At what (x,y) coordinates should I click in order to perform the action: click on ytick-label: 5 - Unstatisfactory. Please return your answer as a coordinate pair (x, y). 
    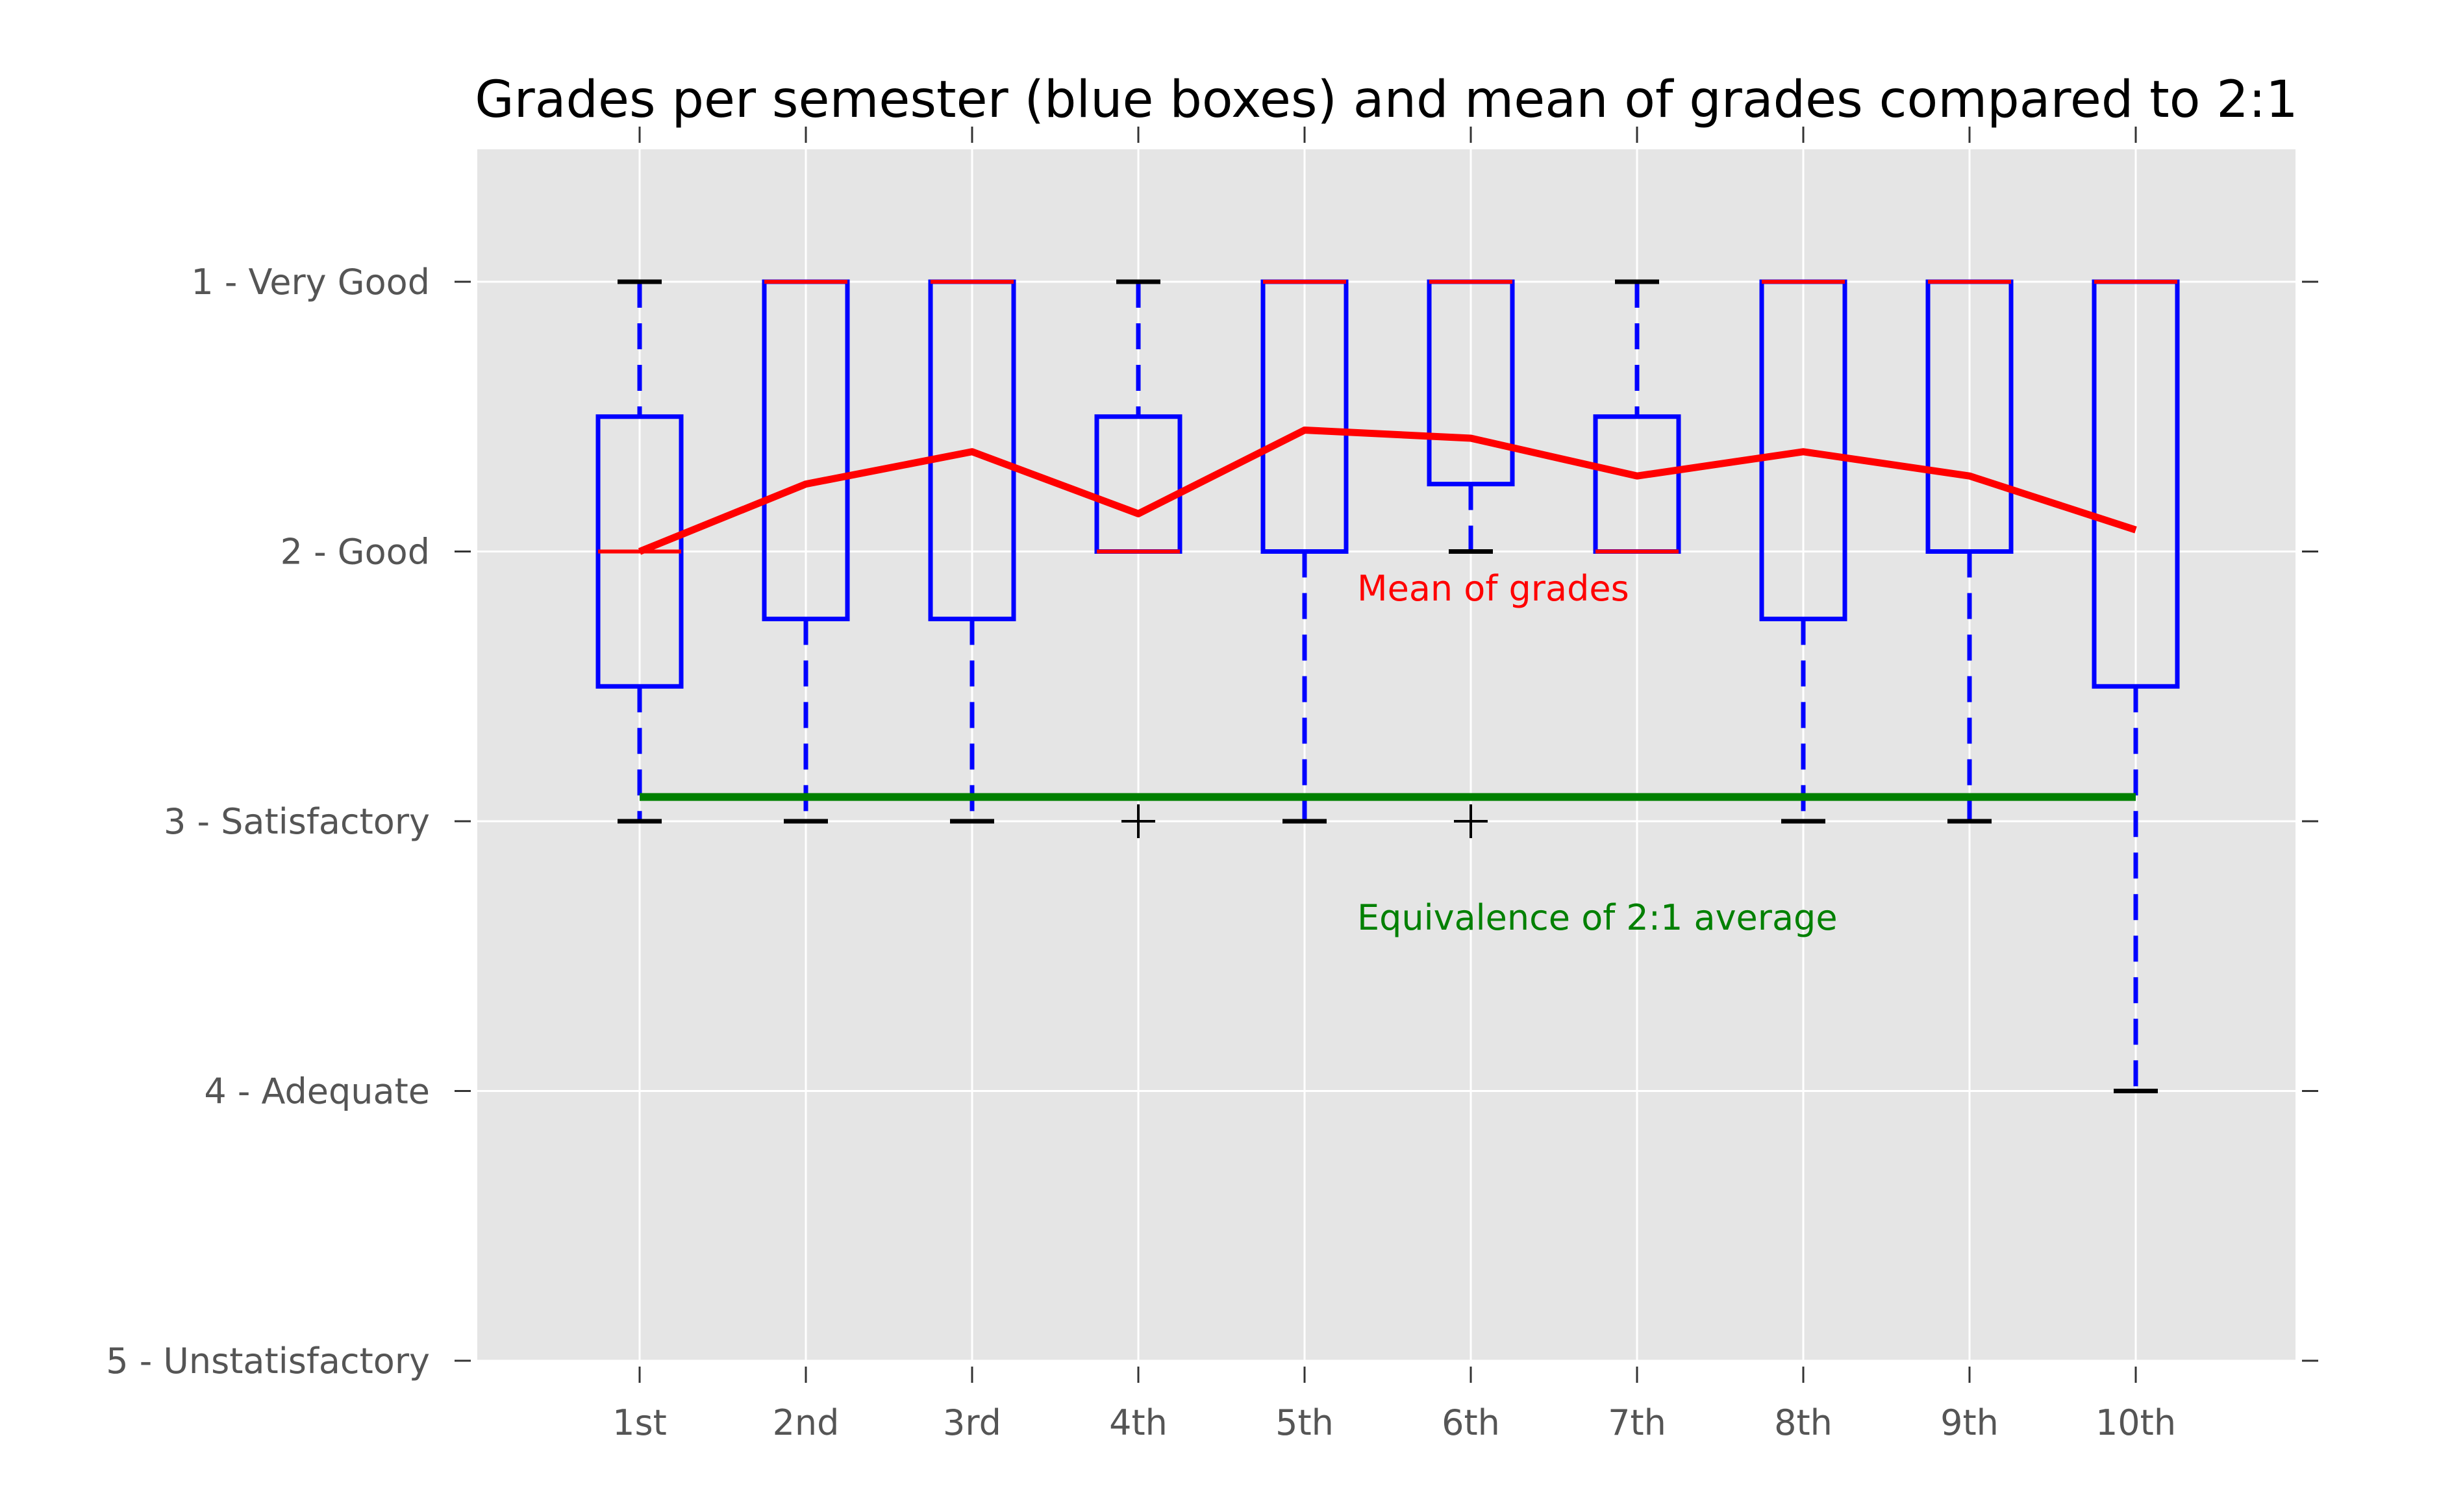
    Looking at the image, I should click on (268, 1361).